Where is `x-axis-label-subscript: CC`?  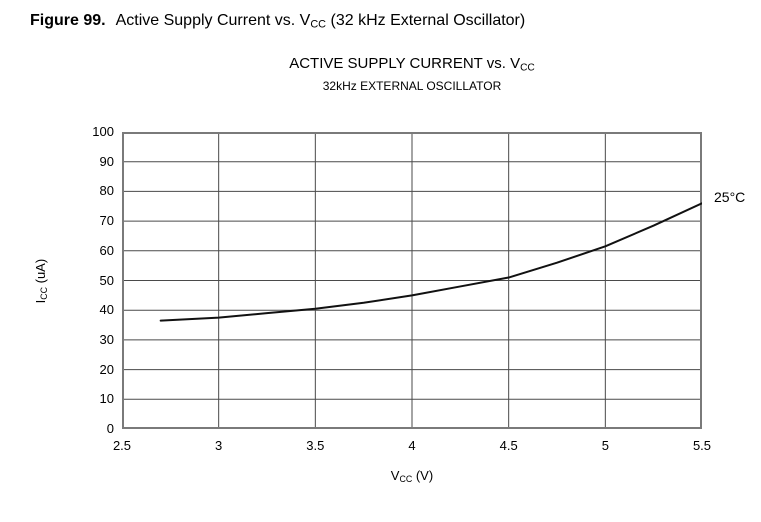 x-axis-label-subscript: CC is located at coordinates (406, 479).